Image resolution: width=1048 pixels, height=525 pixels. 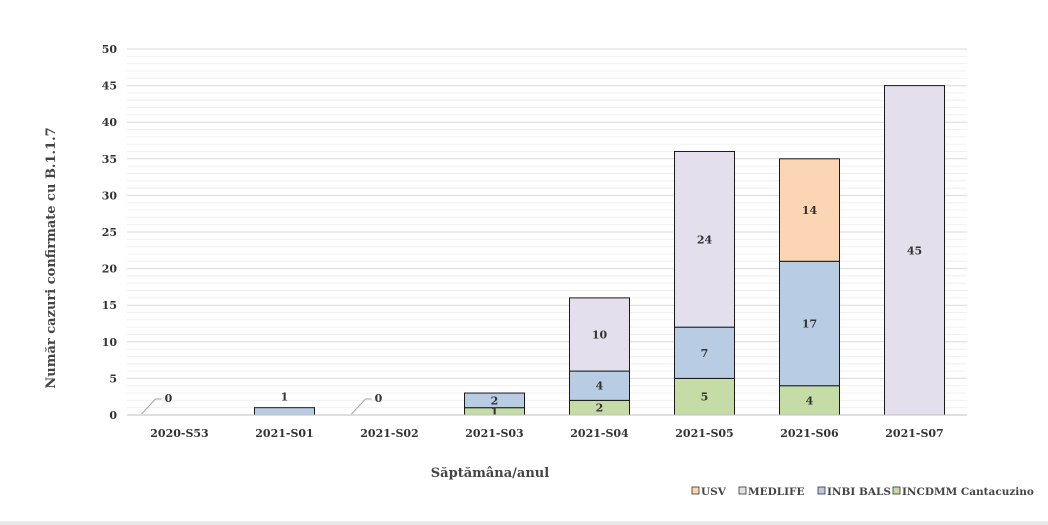 What do you see at coordinates (705, 397) in the screenshot?
I see `bar-value-label: 5` at bounding box center [705, 397].